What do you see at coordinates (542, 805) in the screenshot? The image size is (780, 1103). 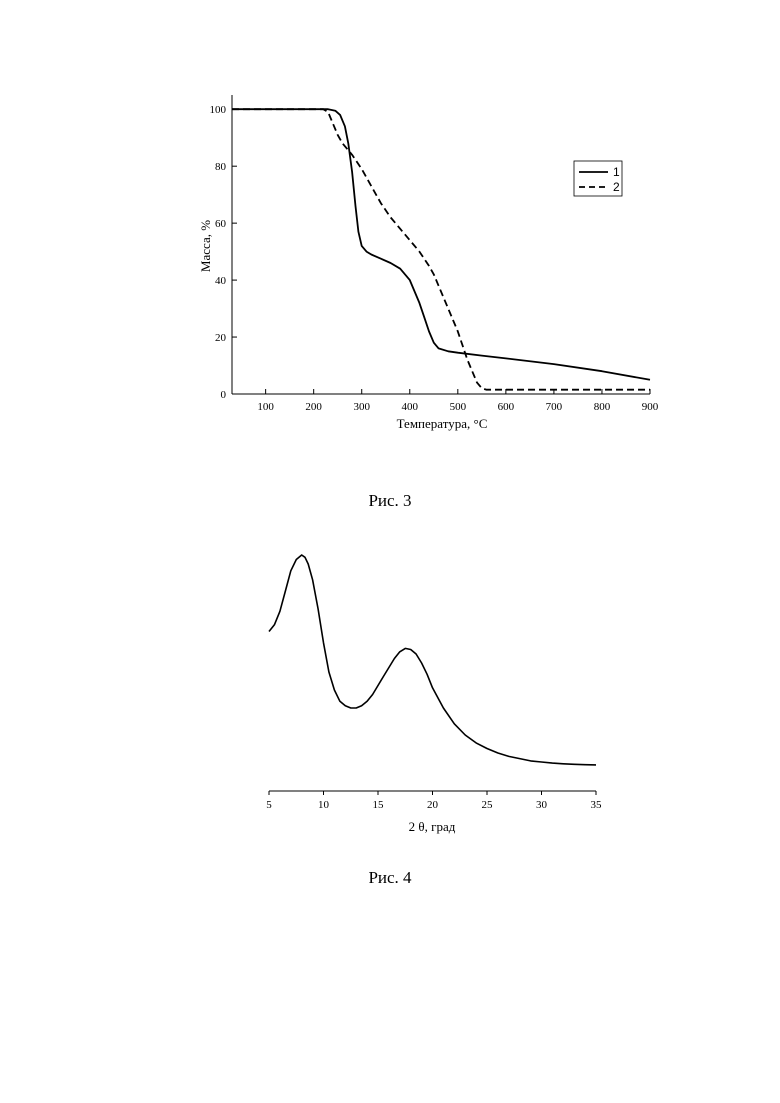 I see `xrd-x-tick-label: 30` at bounding box center [542, 805].